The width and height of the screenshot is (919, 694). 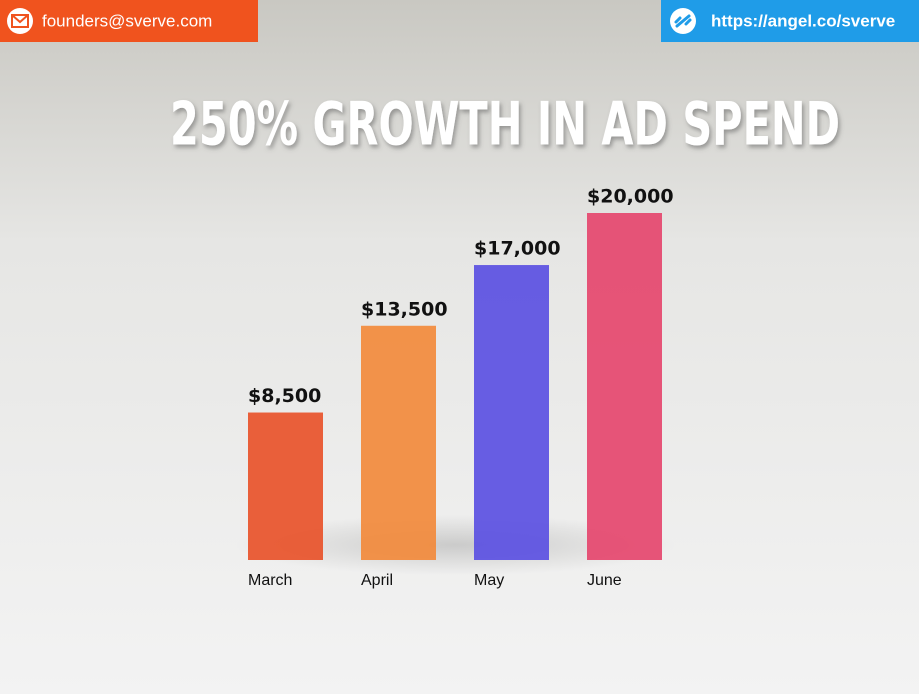 I want to click on value-label: $13,500, so click(x=404, y=309).